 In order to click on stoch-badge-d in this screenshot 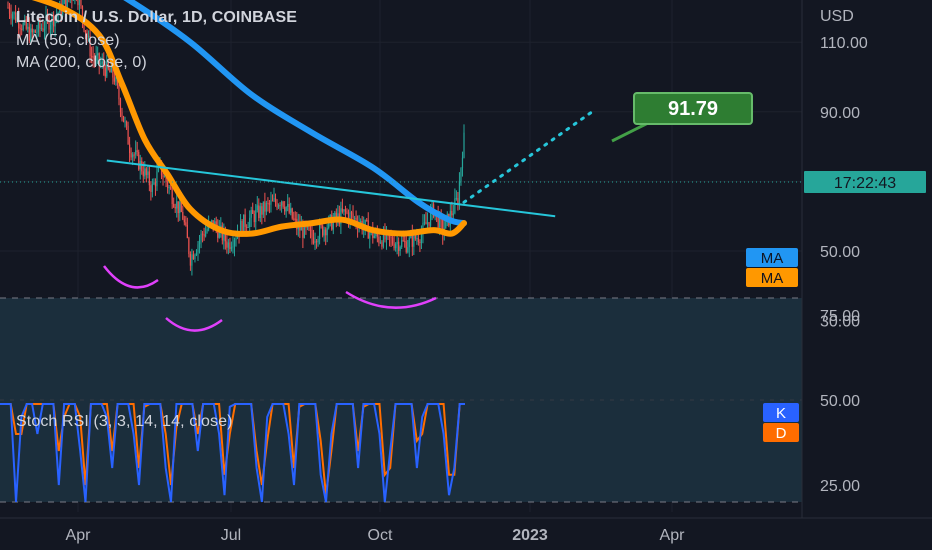, I will do `click(781, 432)`.